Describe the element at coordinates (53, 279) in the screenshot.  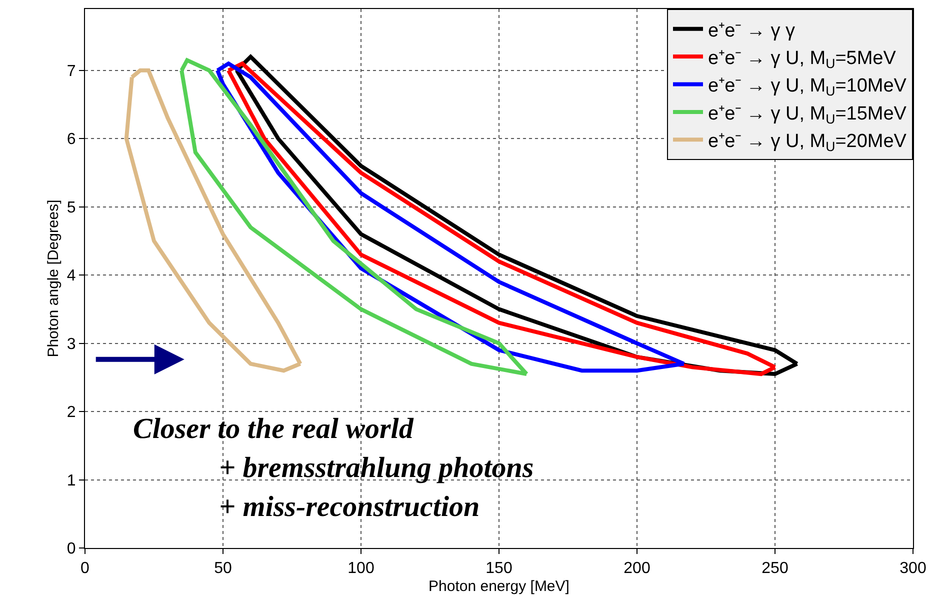
I see `y-axis-title: Photon angle [Degrees]` at that location.